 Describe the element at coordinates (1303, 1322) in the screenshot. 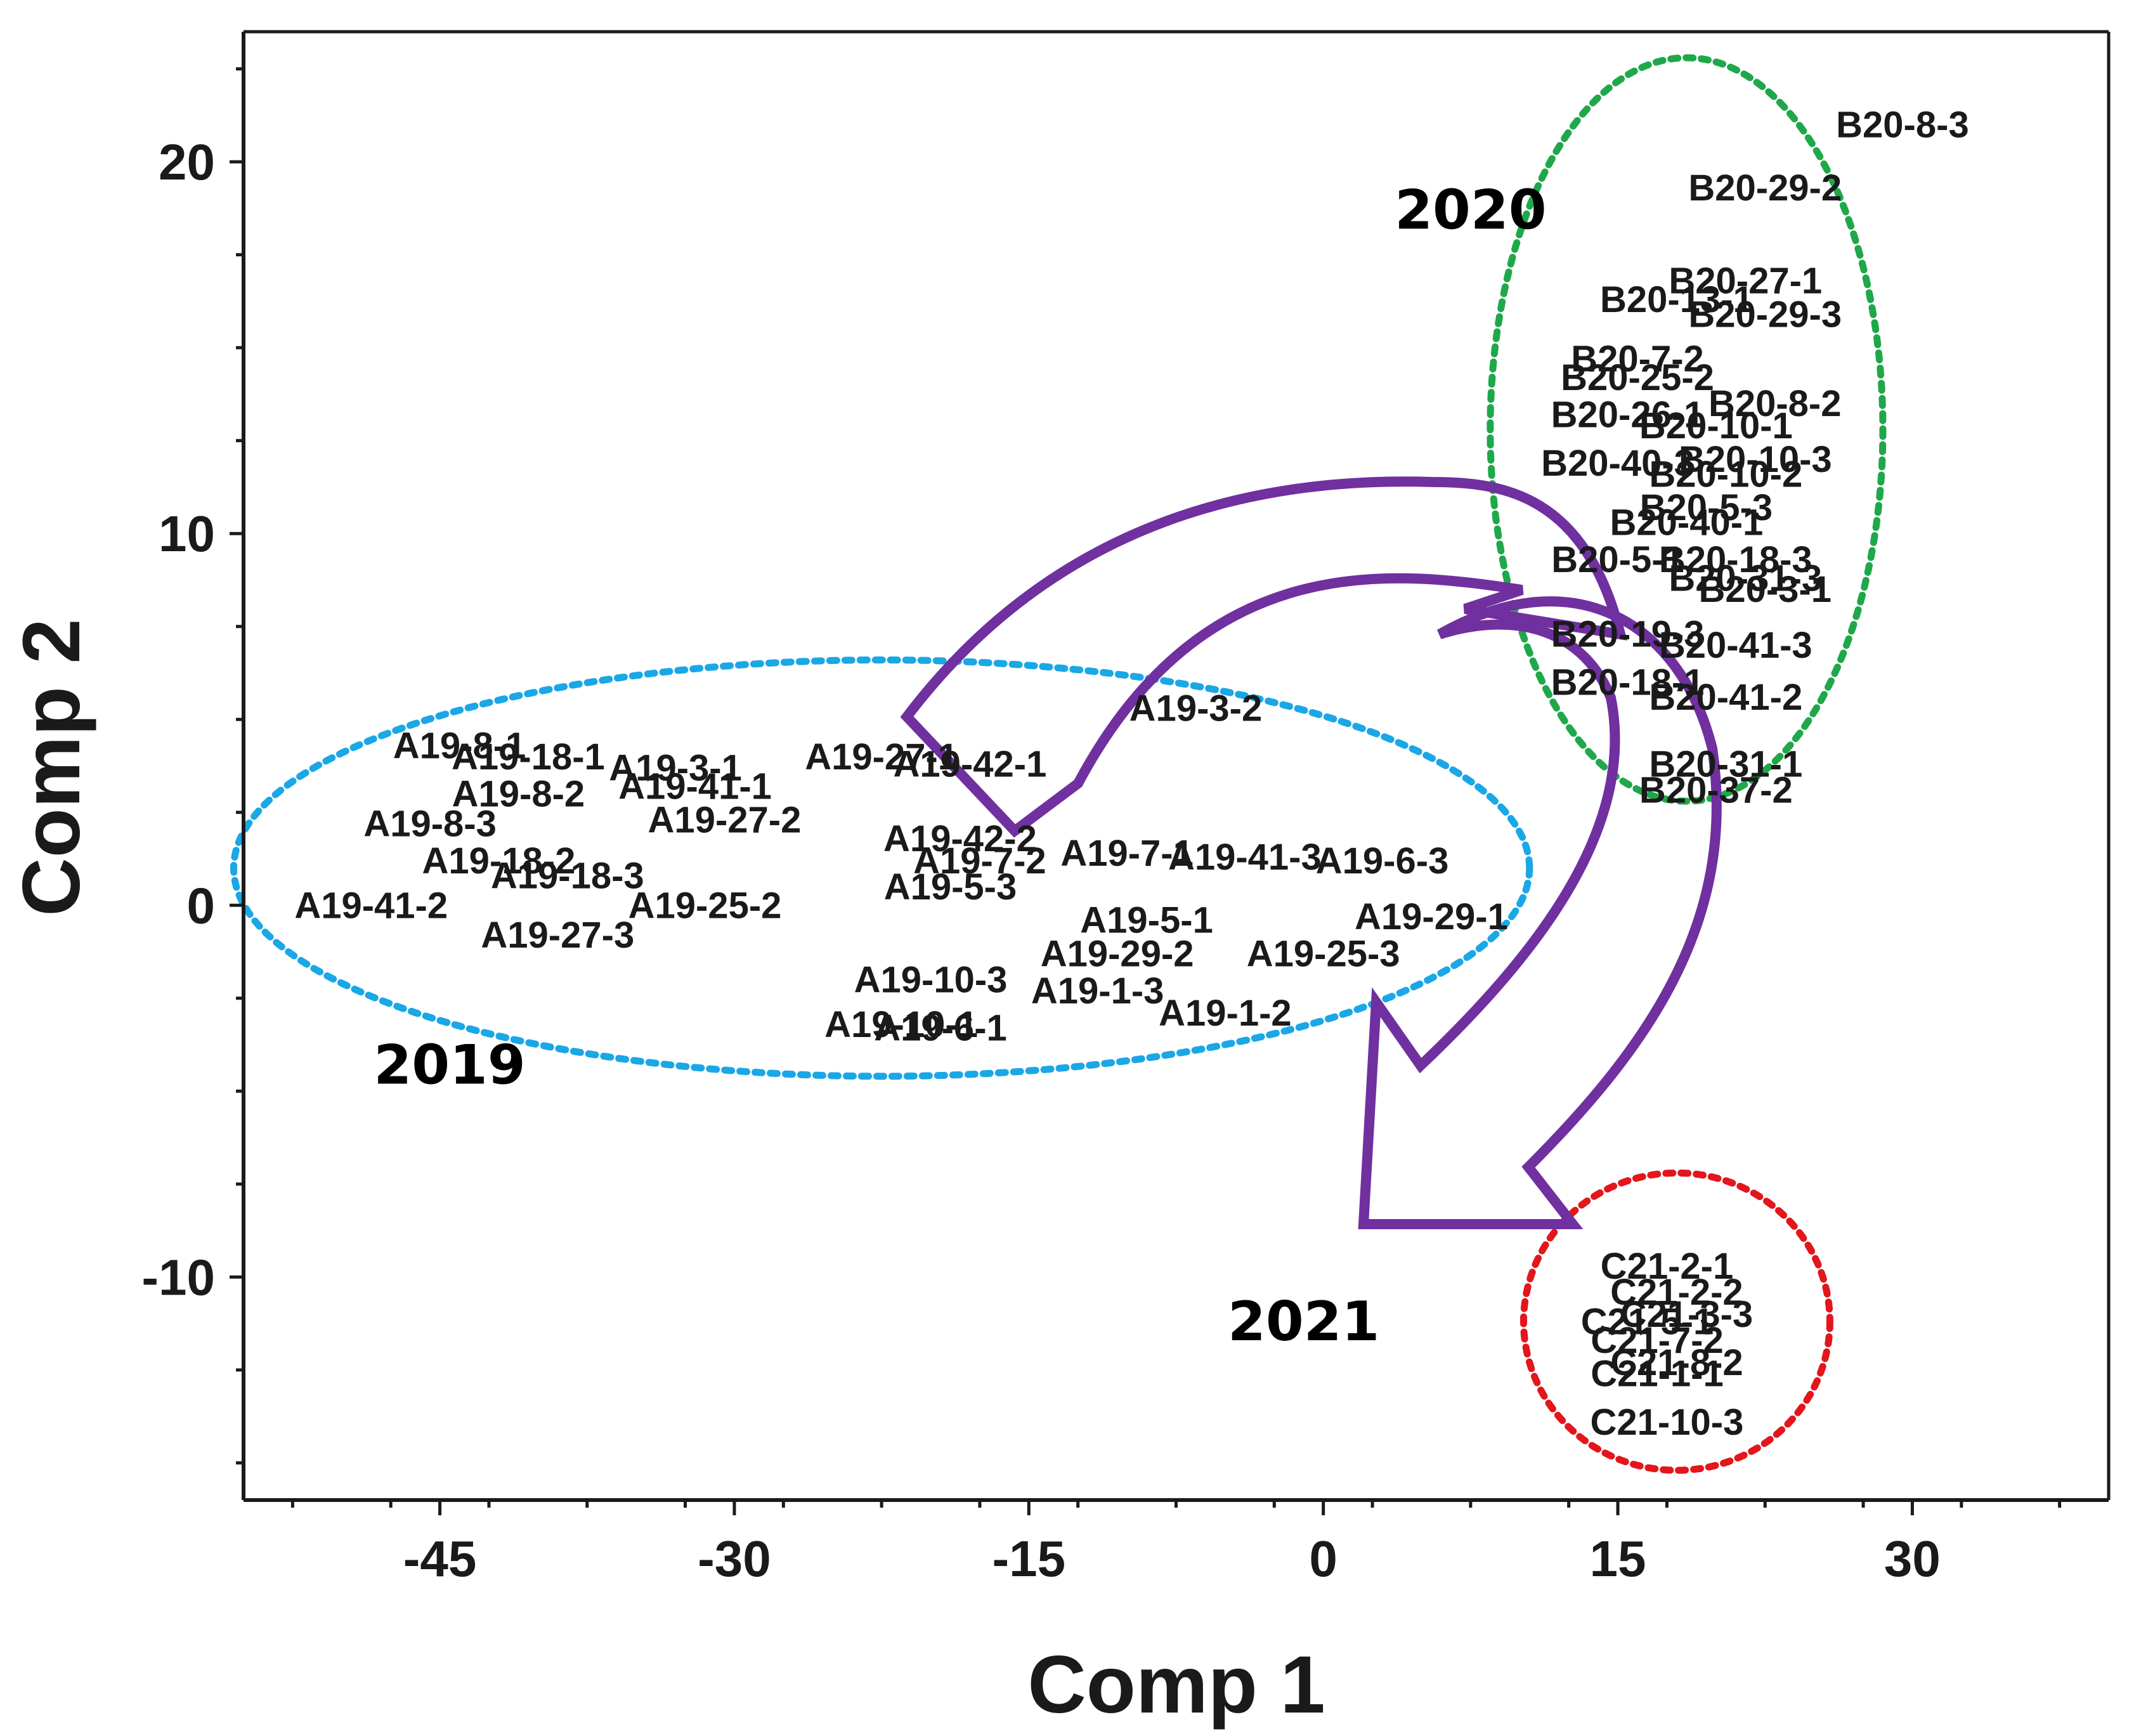

I see `group-label-2021: 2021` at that location.